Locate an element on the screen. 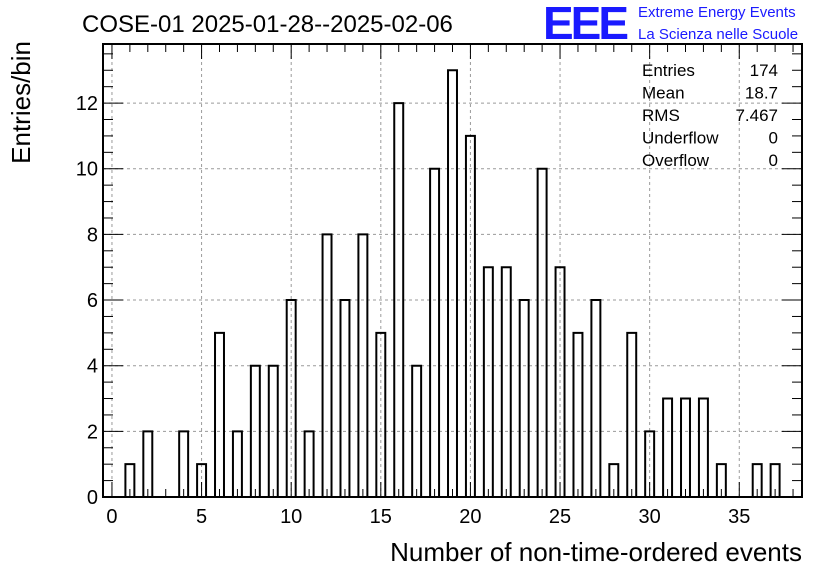 Image resolution: width=836 pixels, height=572 pixels. y-tick-label: 10 is located at coordinates (87, 170).